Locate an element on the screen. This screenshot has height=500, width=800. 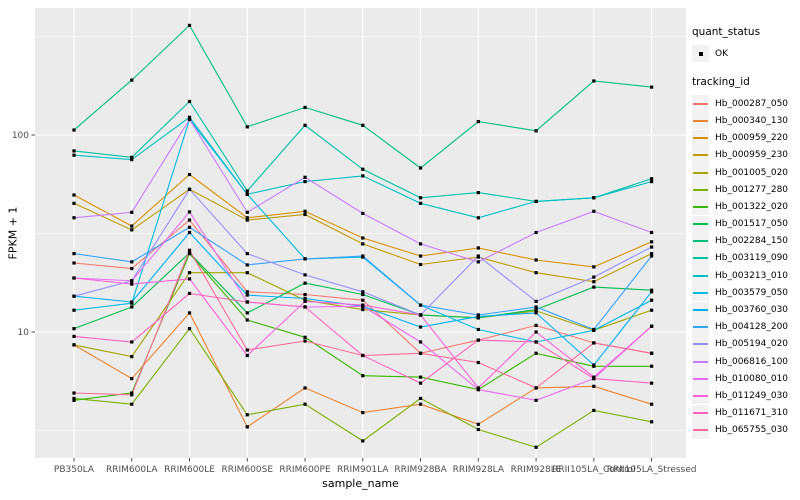
x-axis-title: sample_name is located at coordinates (360, 483).